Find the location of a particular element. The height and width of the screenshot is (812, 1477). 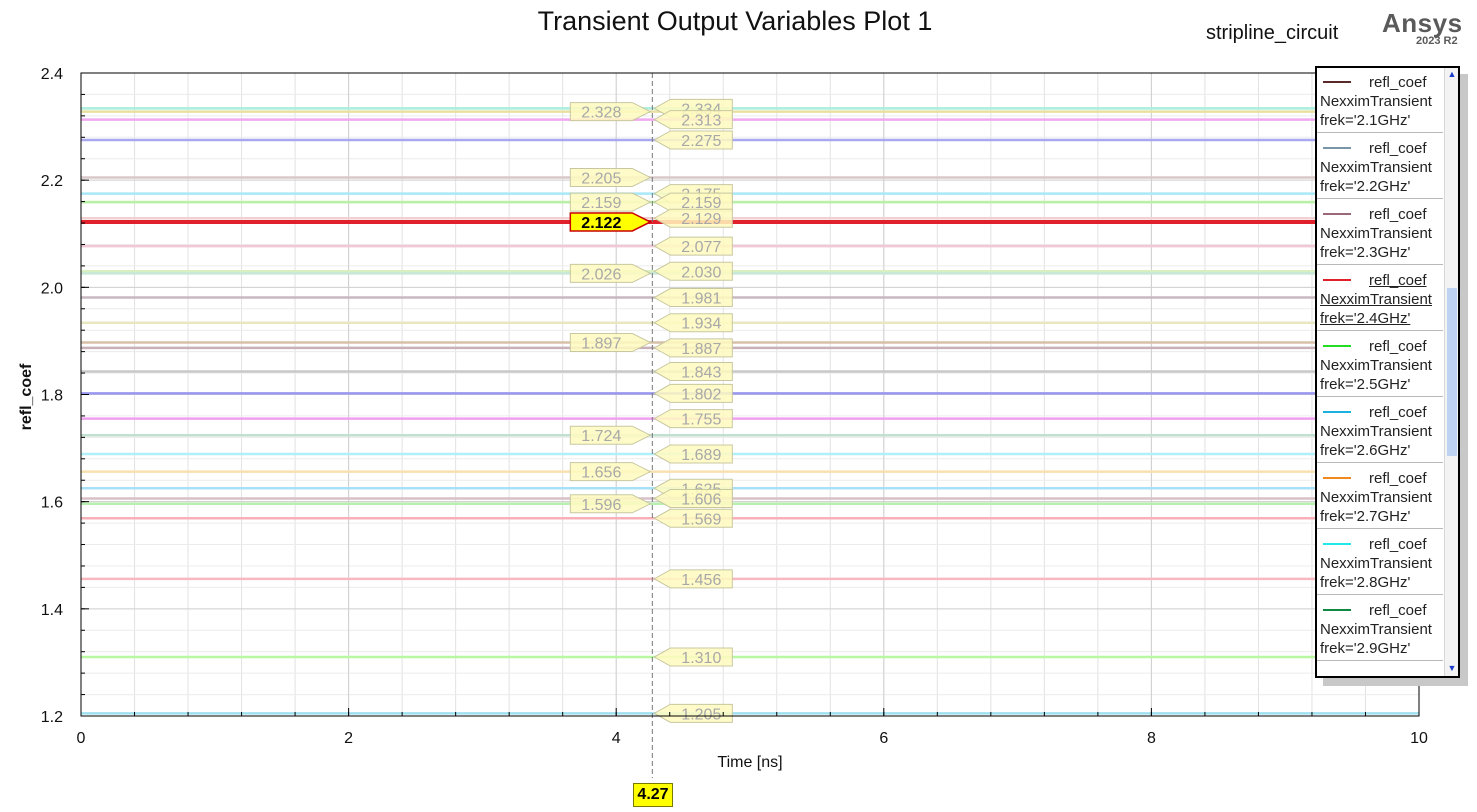

legend-text: refl_coef NexximTransient frek='2.8GHz' is located at coordinates (1376, 563).